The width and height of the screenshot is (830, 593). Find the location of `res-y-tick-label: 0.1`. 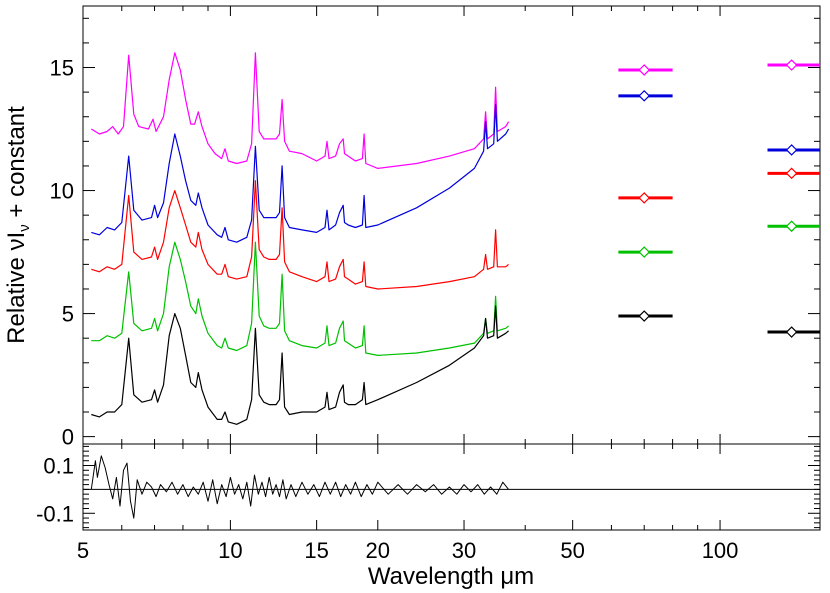

res-y-tick-label: 0.1 is located at coordinates (58, 466).